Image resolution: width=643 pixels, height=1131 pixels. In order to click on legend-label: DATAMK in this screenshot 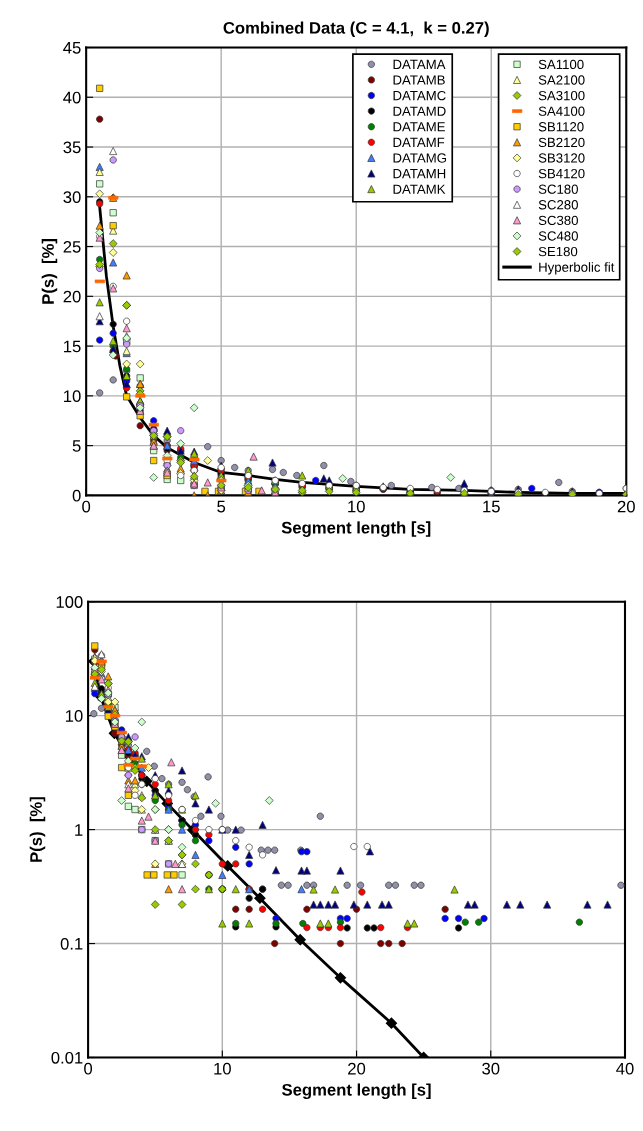, I will do `click(419, 189)`.